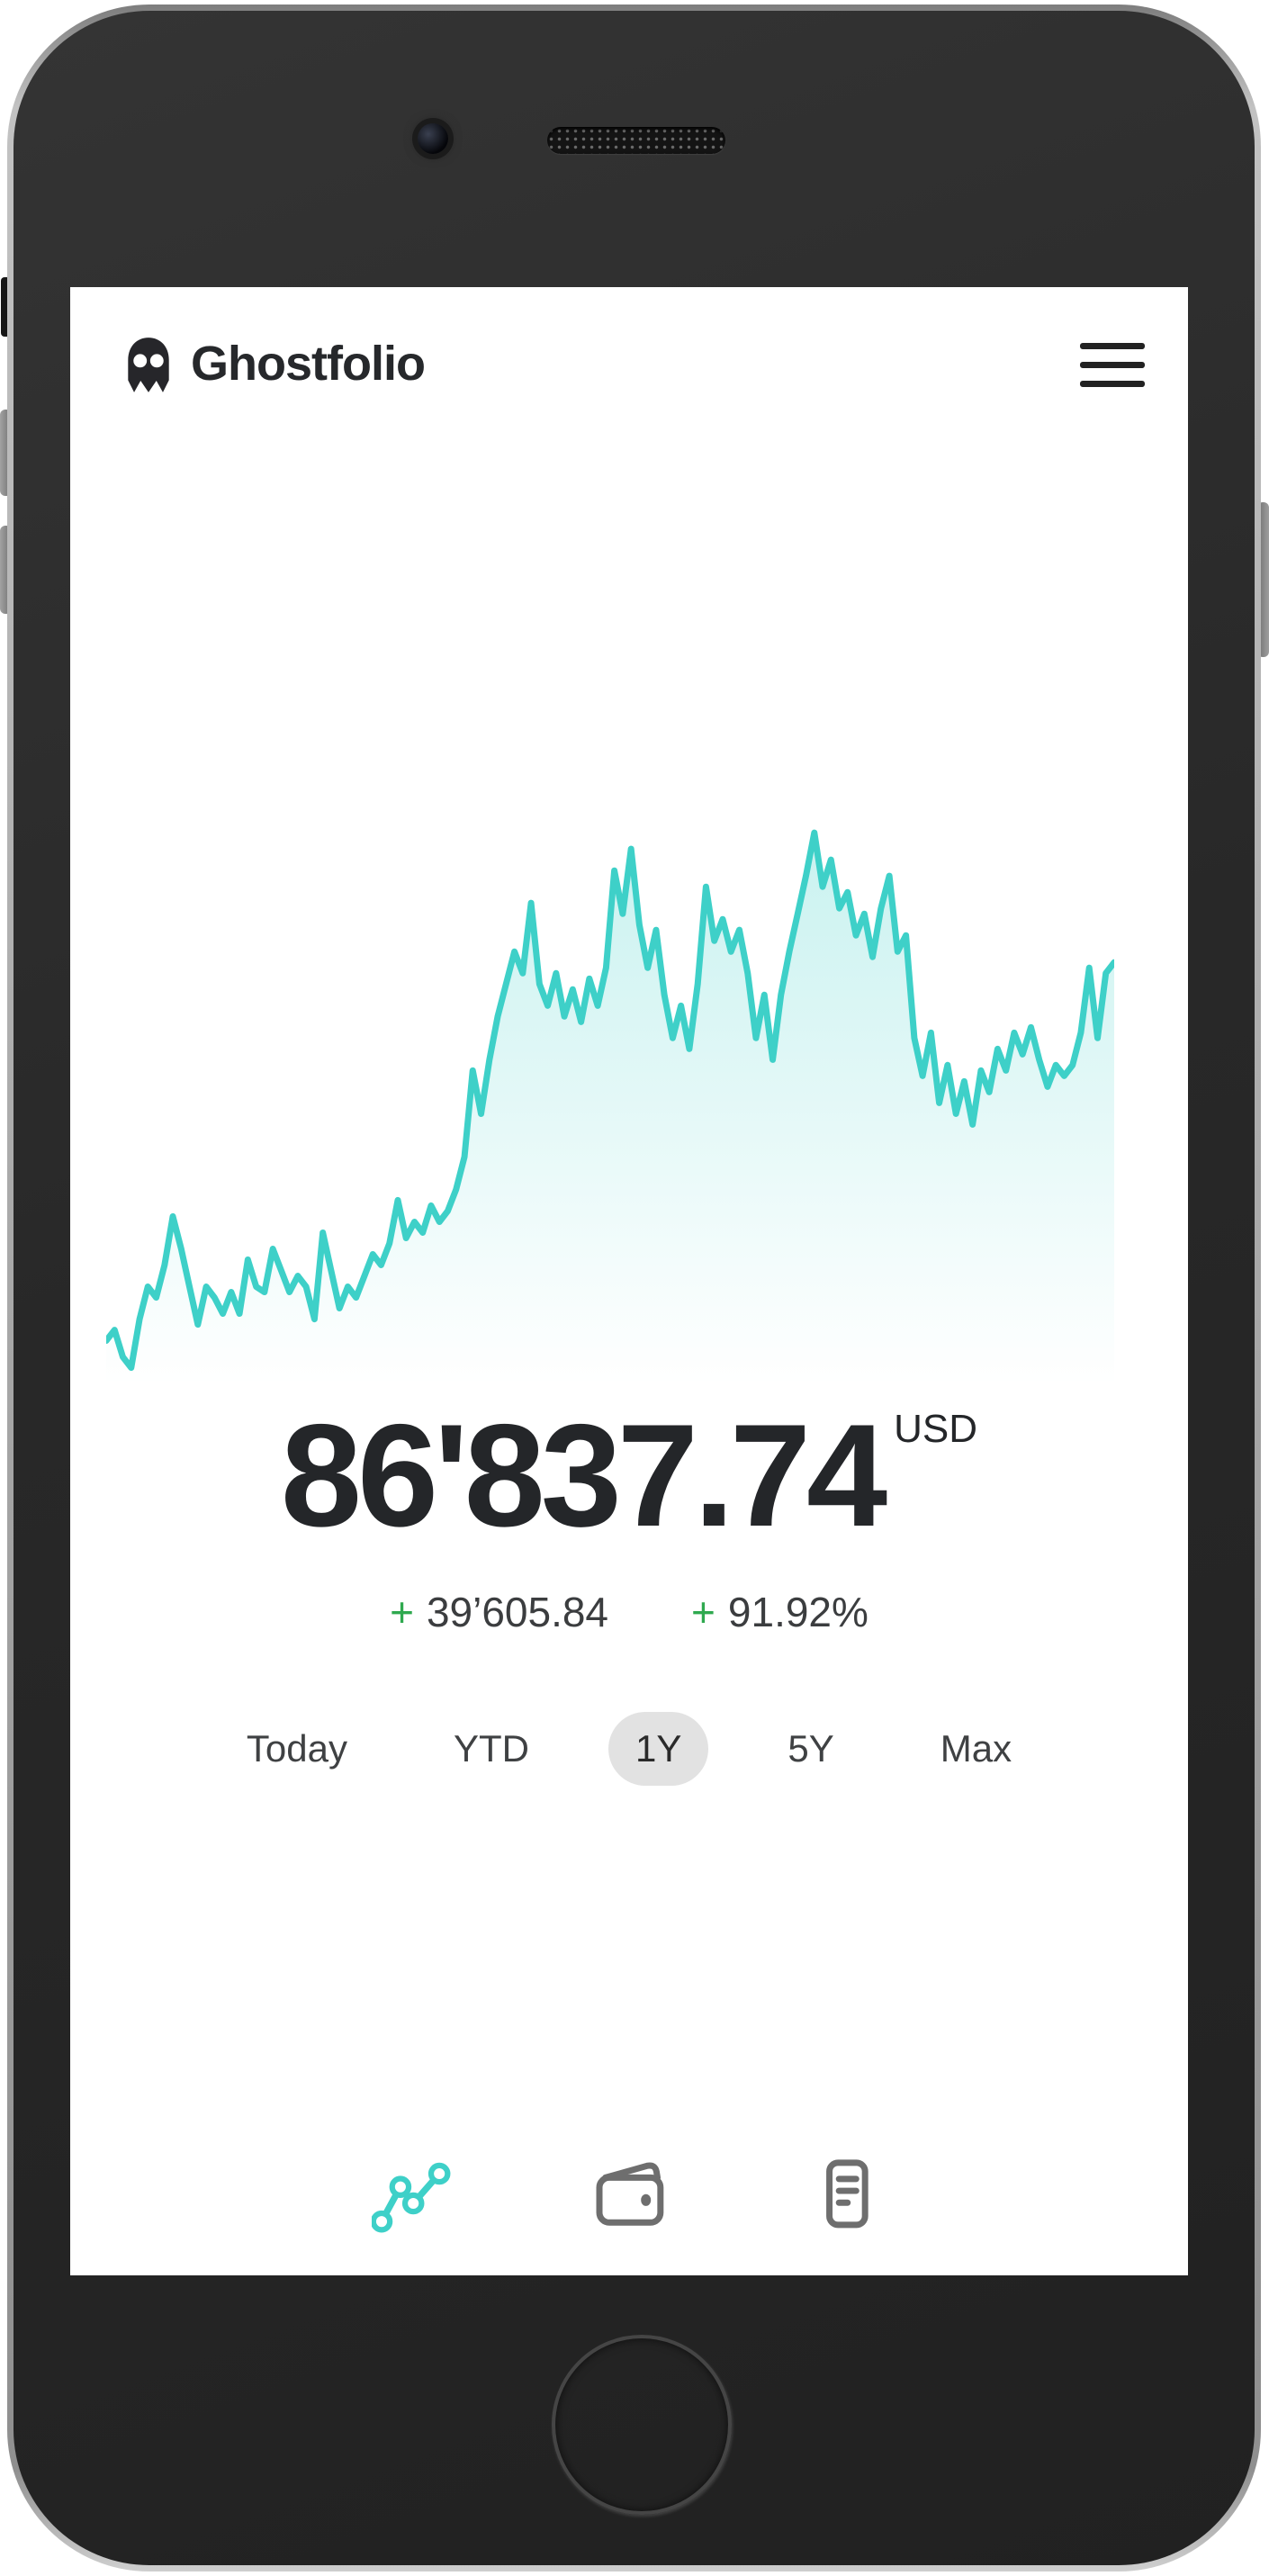 The width and height of the screenshot is (1269, 2576). Describe the element at coordinates (629, 350) in the screenshot. I see `app-header: Ghostfolio` at that location.